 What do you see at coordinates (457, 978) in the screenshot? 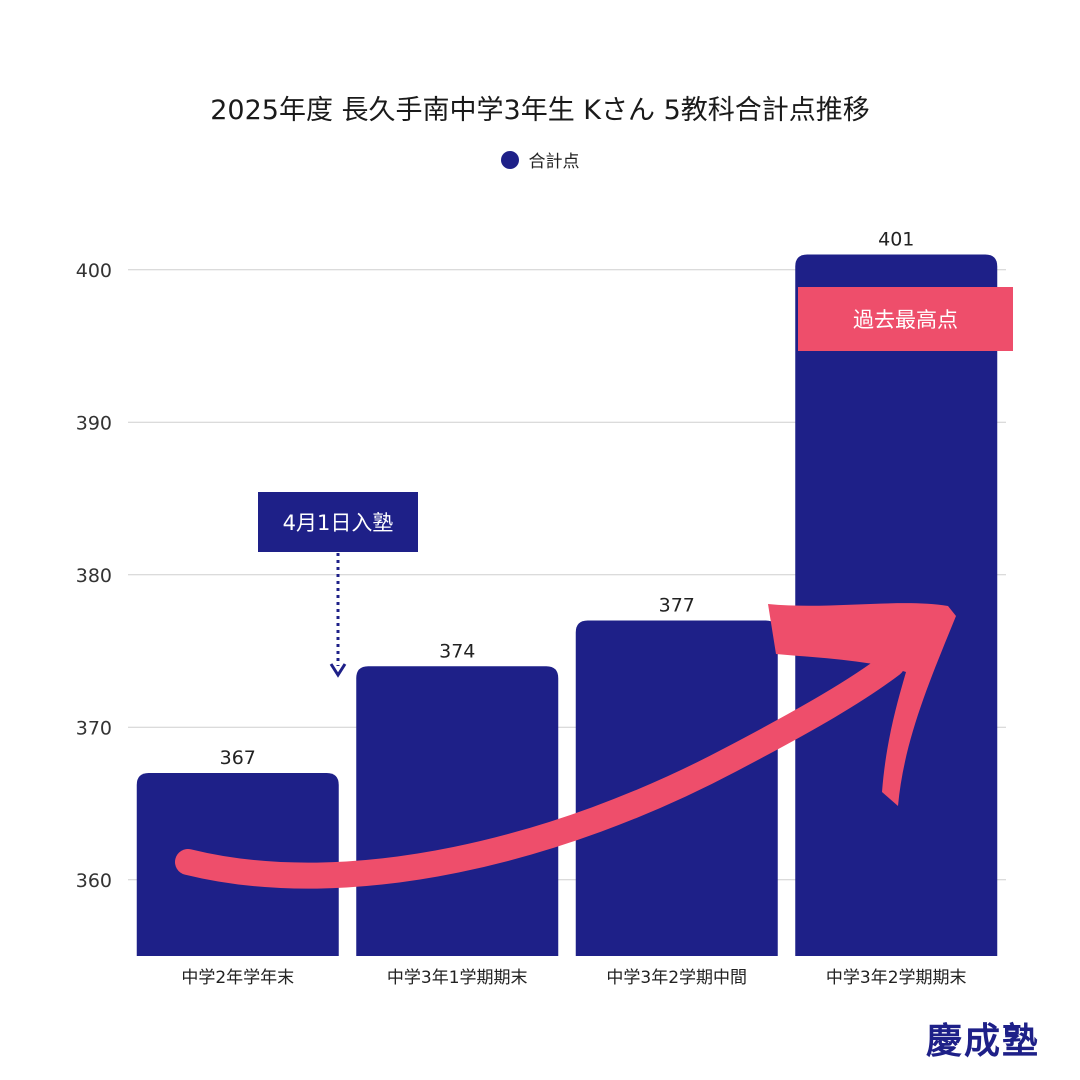
I see `x-tick-label: 中学3年1学期期末` at bounding box center [457, 978].